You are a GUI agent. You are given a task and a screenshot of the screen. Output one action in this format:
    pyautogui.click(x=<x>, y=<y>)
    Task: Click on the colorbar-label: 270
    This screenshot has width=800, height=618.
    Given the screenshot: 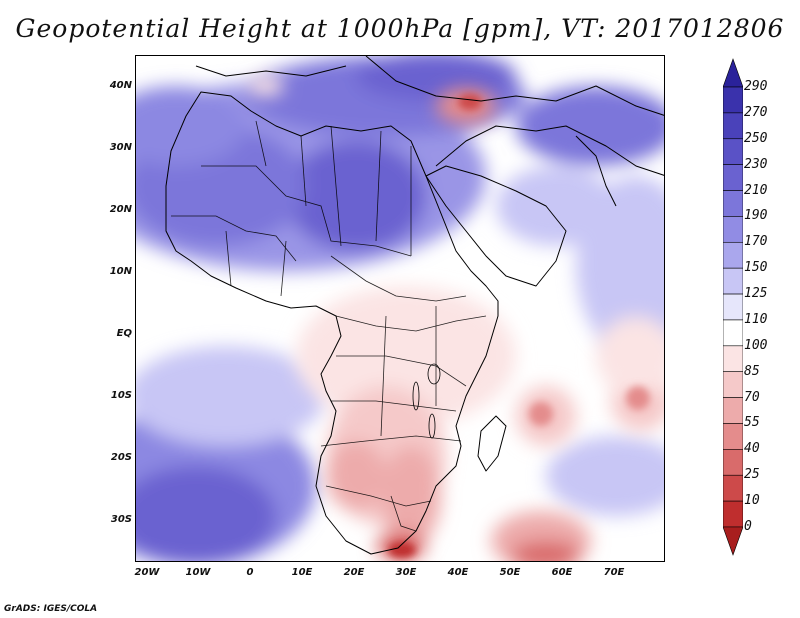 What is the action you would take?
    pyautogui.click(x=756, y=112)
    